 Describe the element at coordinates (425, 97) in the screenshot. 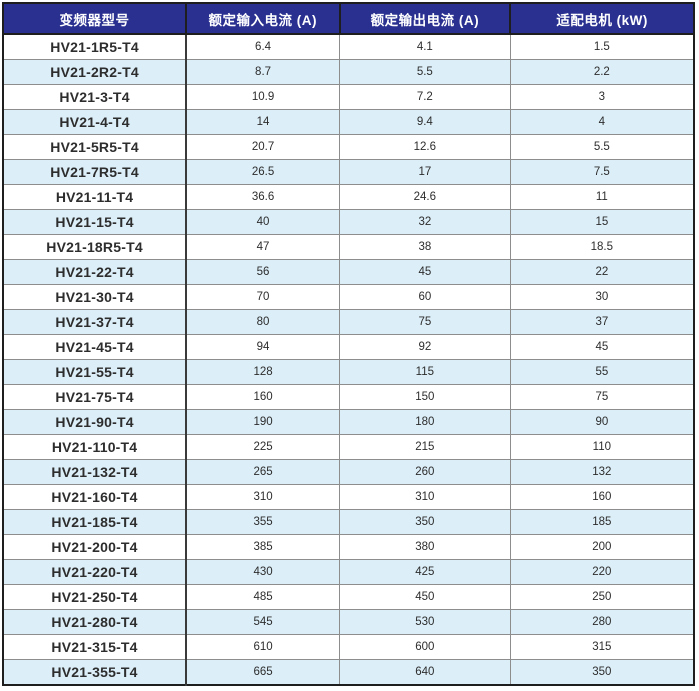

I see `cell-output-current: 7.2` at that location.